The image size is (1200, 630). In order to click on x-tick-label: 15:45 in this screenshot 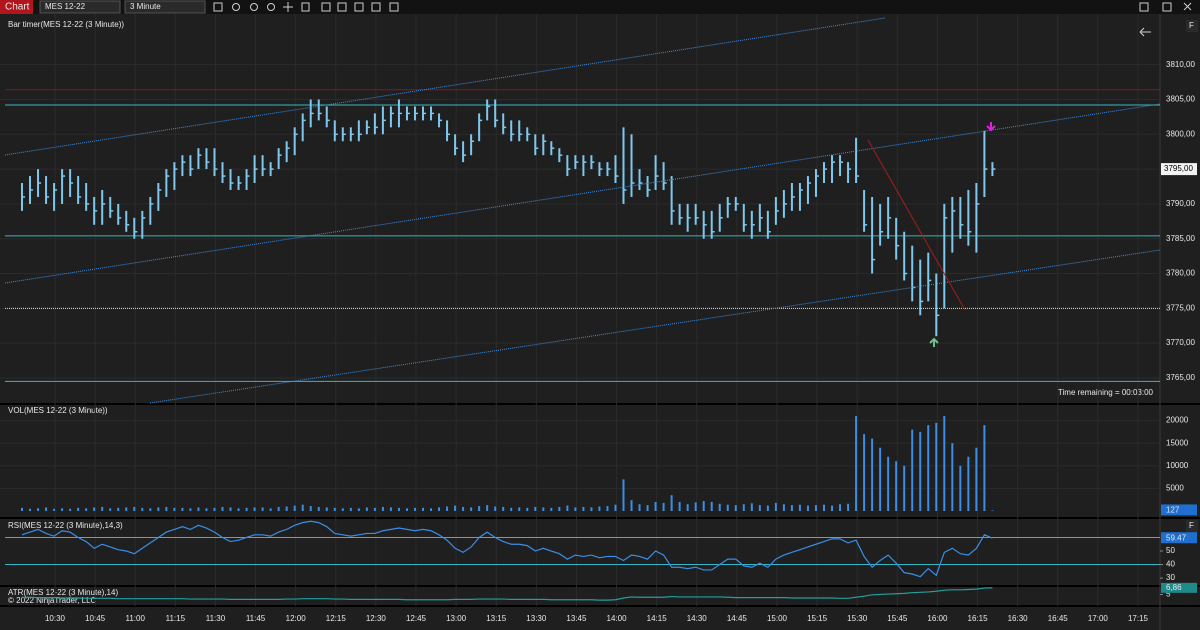, I will do `click(897, 618)`.